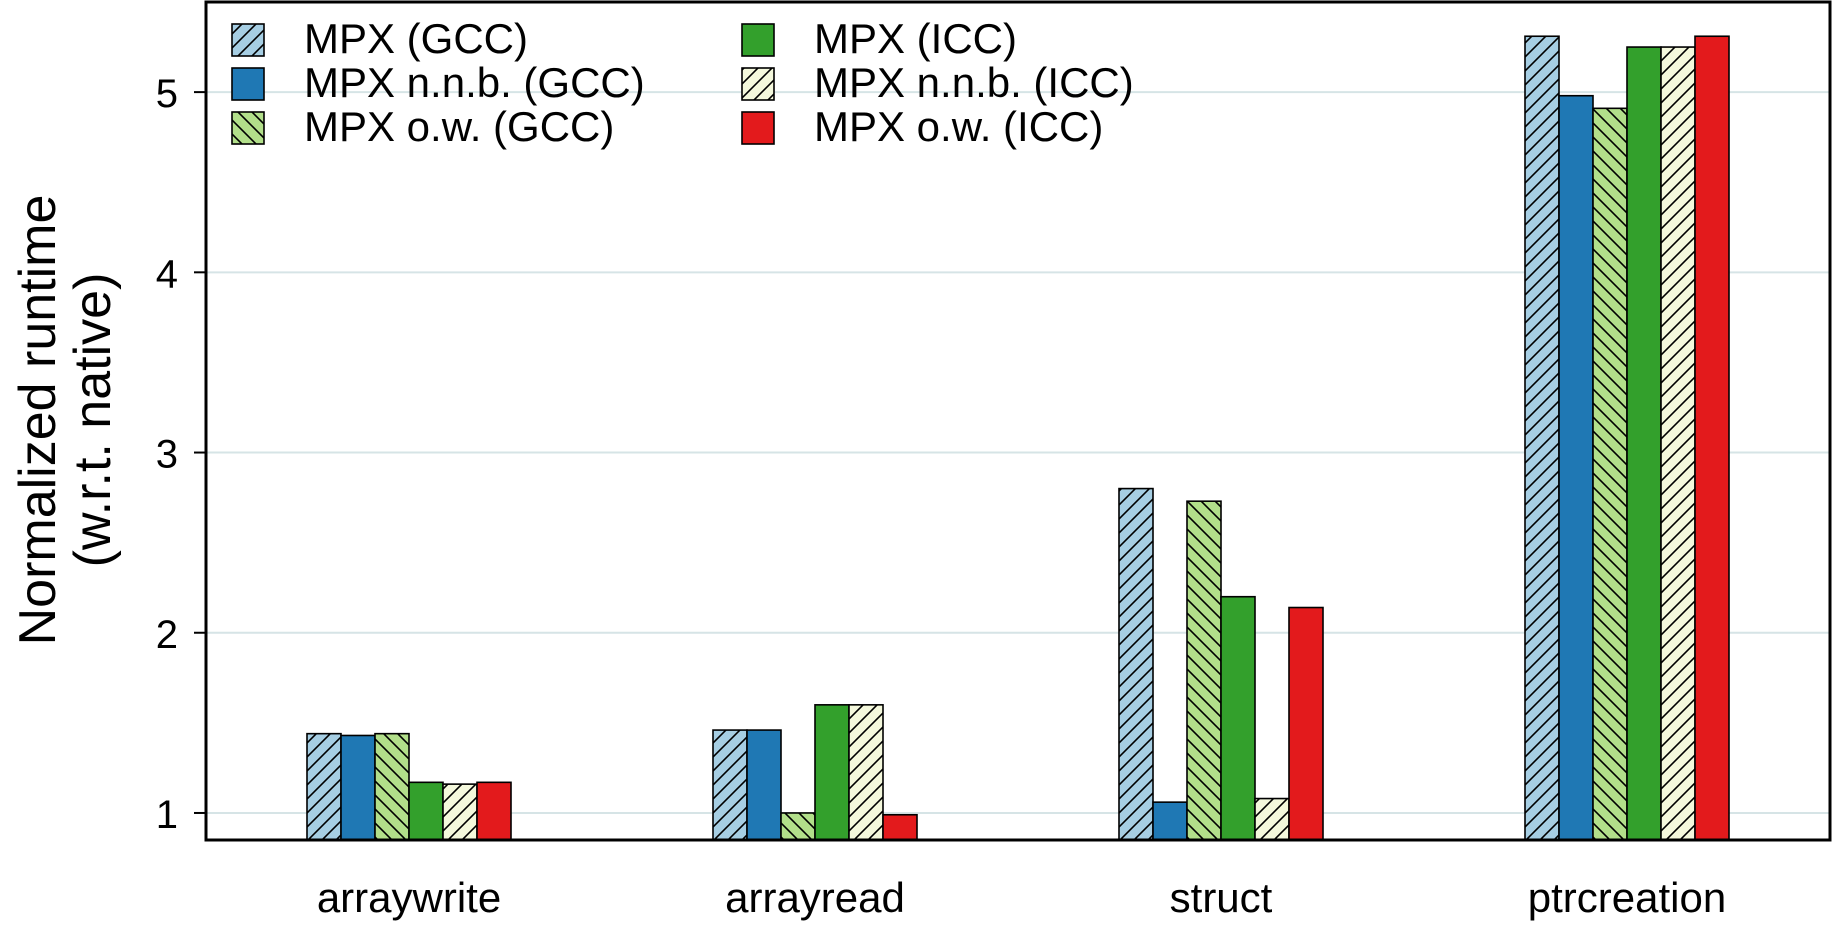 The height and width of the screenshot is (929, 1834). What do you see at coordinates (167, 455) in the screenshot?
I see `y-tick-label: 3` at bounding box center [167, 455].